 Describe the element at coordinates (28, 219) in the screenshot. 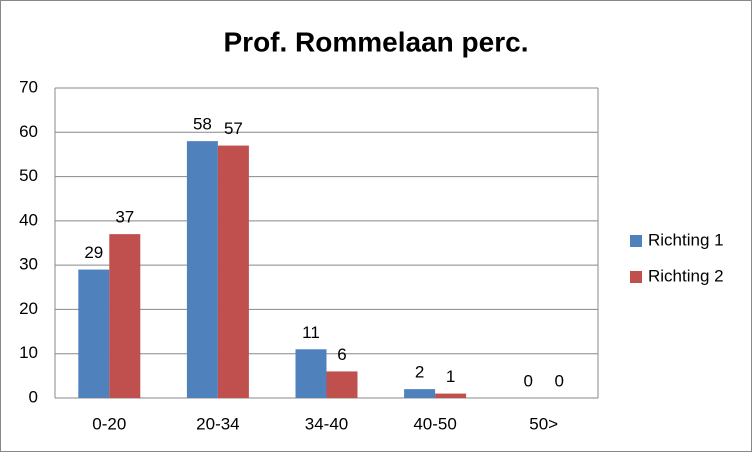

I see `y-tick-label: 40` at that location.